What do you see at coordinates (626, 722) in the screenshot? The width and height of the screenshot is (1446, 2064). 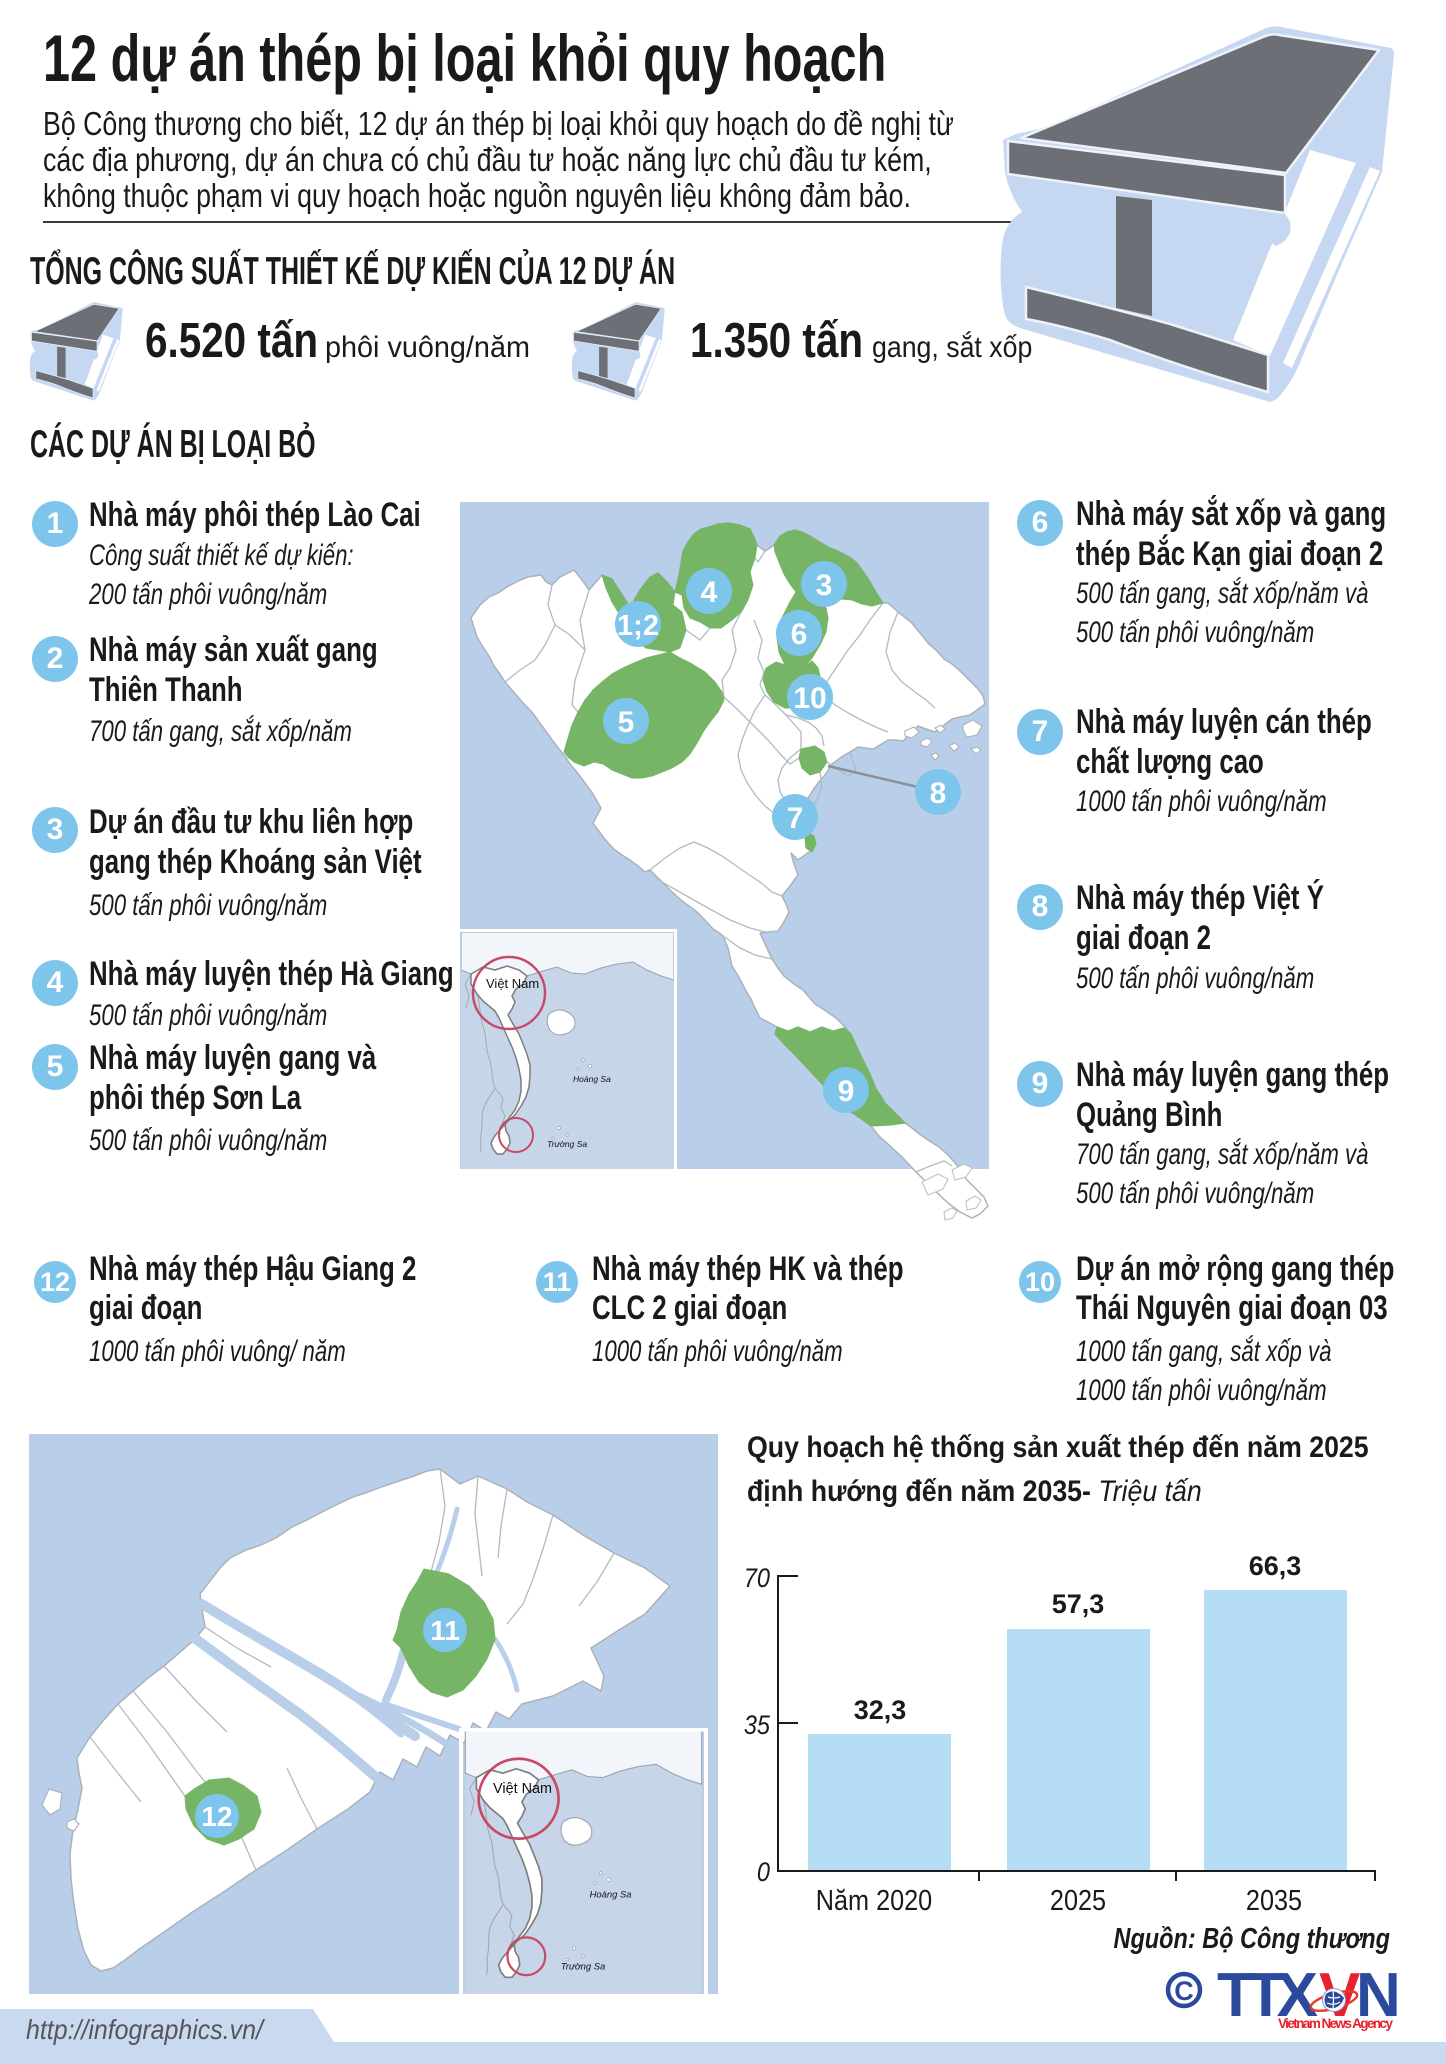 I see `svg-text: 5` at bounding box center [626, 722].